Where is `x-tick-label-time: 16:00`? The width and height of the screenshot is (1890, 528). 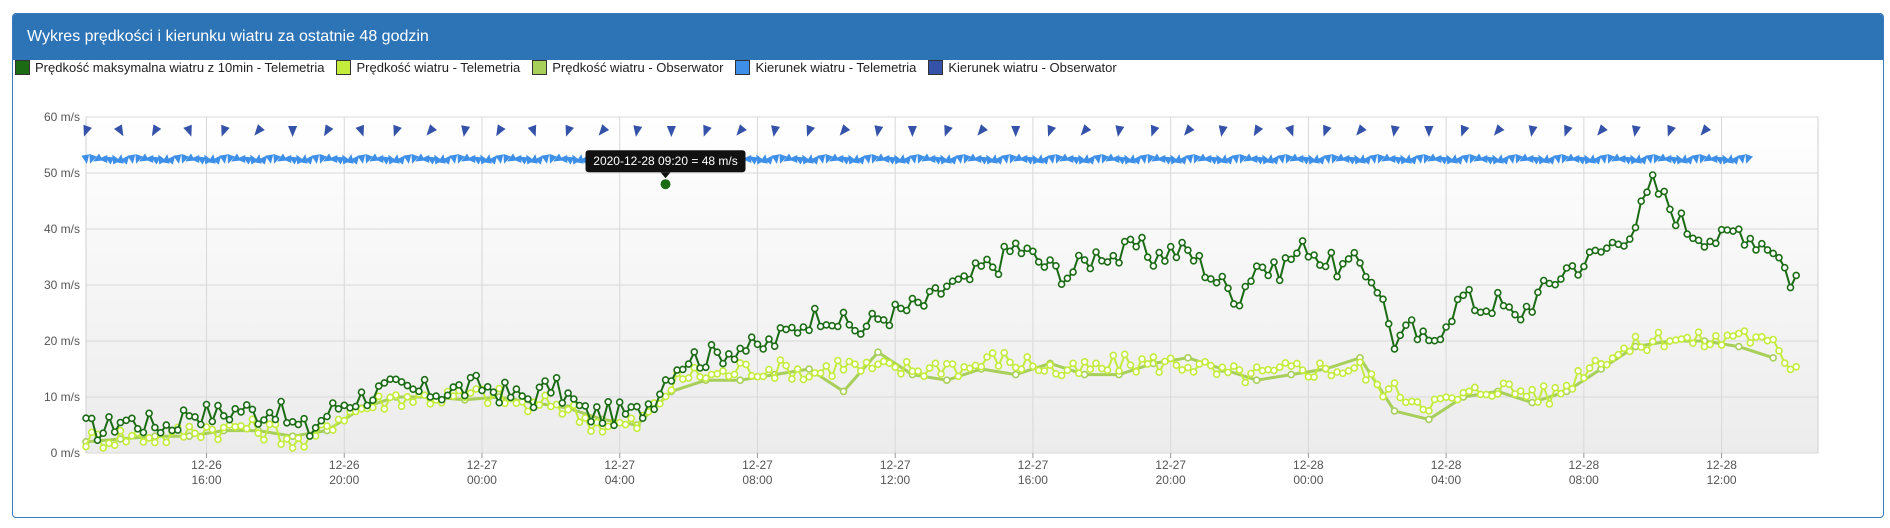 x-tick-label-time: 16:00 is located at coordinates (207, 480).